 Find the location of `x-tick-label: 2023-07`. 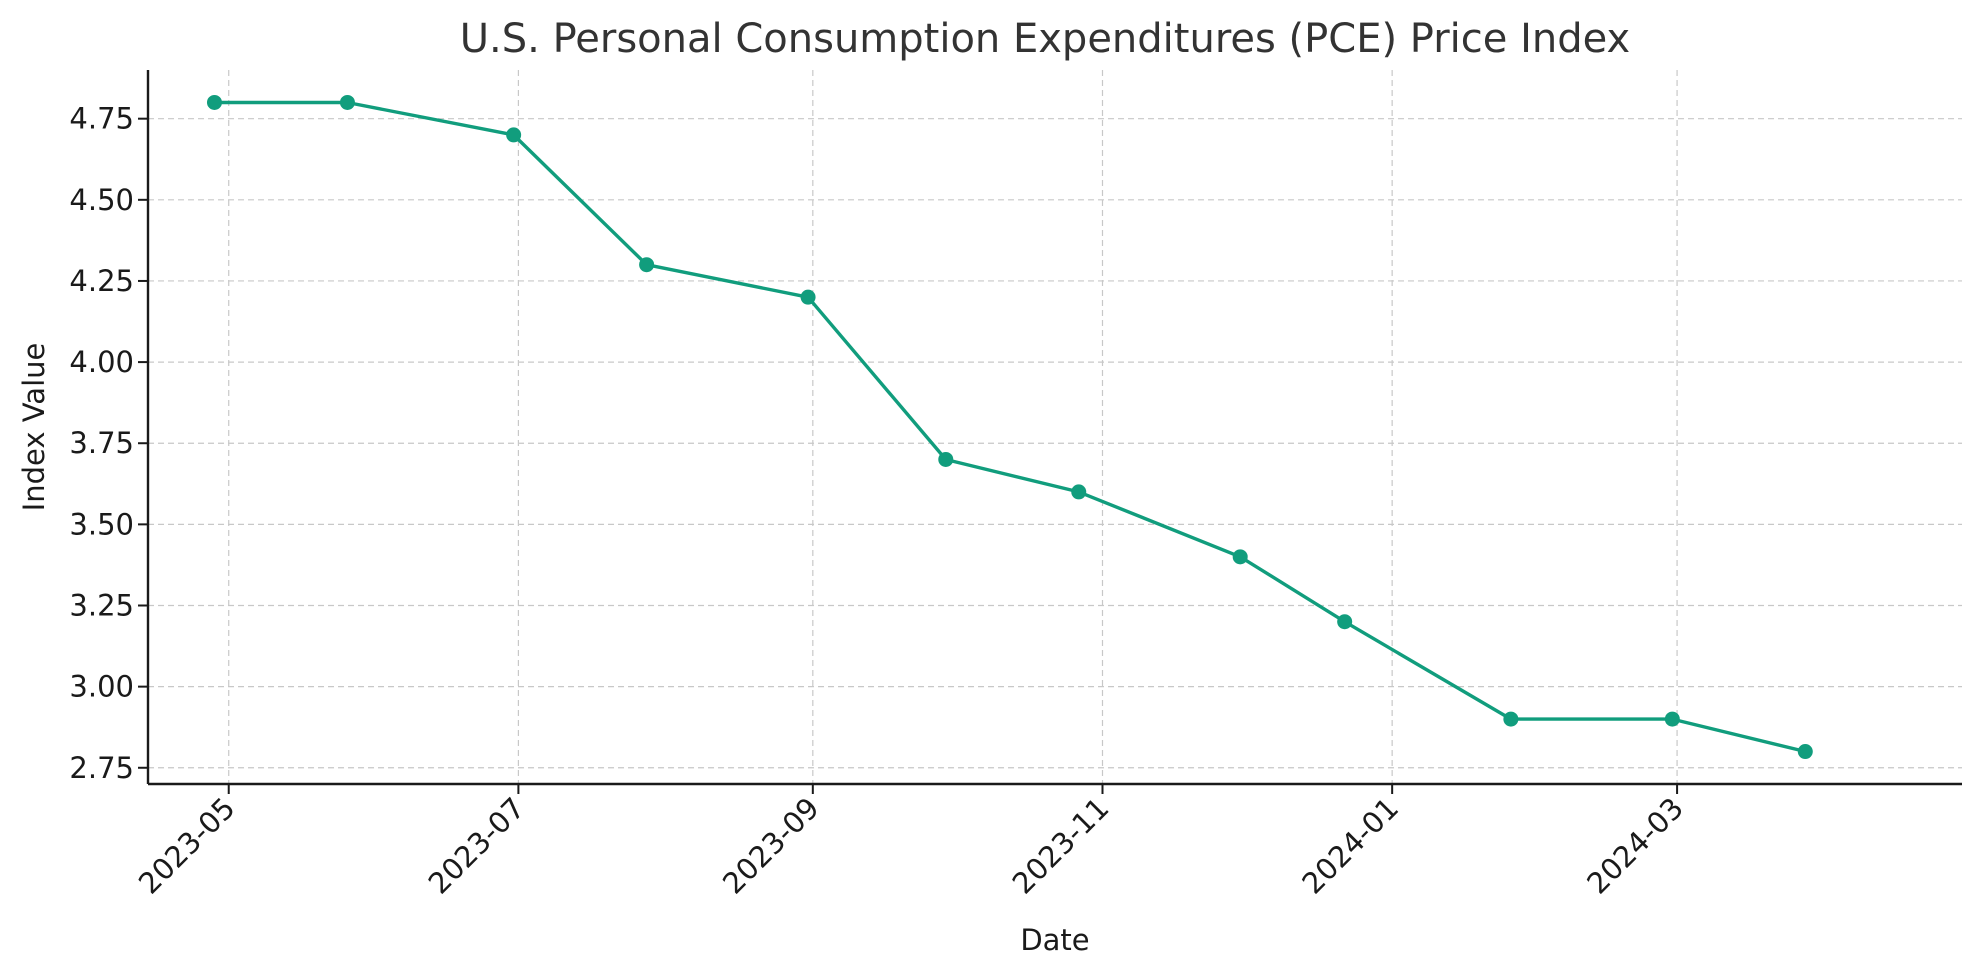

x-tick-label: 2023-07 is located at coordinates (477, 846).